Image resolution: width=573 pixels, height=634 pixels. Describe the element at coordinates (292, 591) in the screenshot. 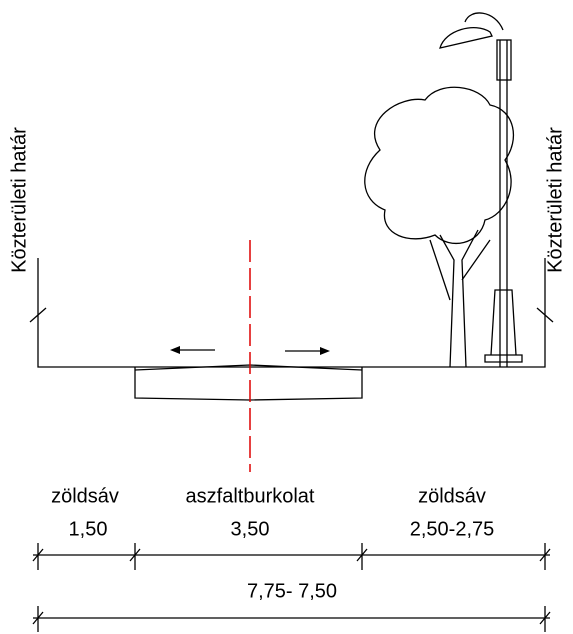

I see `total-width: 7,75- 7,50` at that location.